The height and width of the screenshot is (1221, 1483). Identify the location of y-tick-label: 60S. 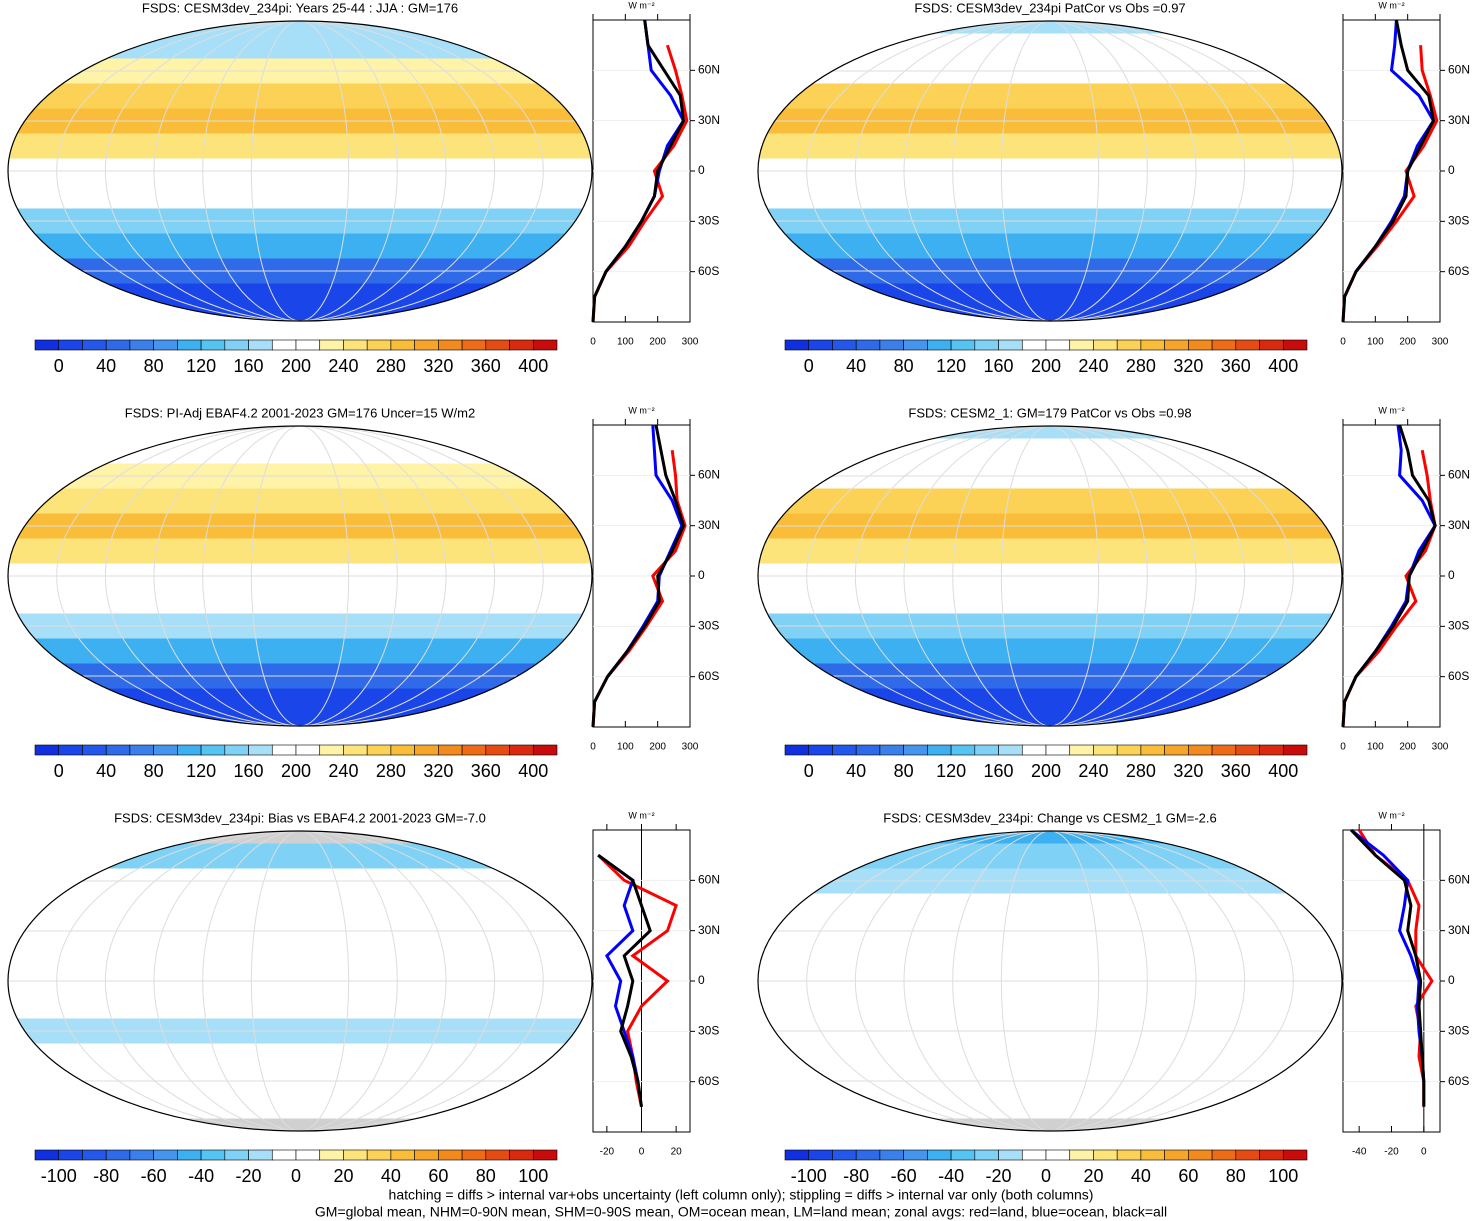
(708, 676).